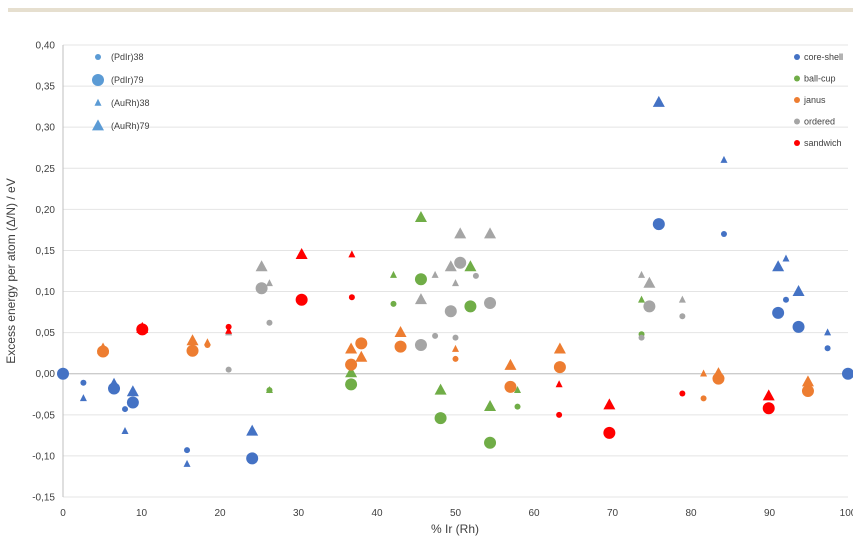  I want to click on x-tick-label: 60, so click(534, 513).